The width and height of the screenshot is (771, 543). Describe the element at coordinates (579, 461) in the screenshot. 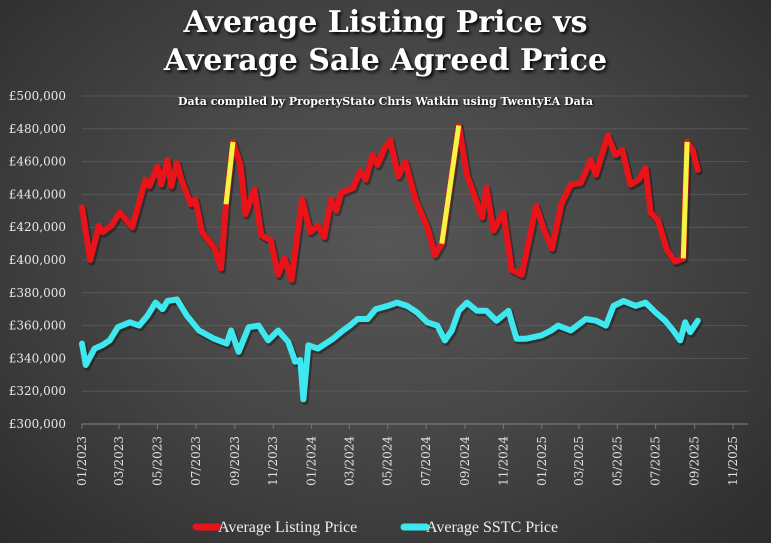

I see `x-tick-label: 03/2025` at that location.